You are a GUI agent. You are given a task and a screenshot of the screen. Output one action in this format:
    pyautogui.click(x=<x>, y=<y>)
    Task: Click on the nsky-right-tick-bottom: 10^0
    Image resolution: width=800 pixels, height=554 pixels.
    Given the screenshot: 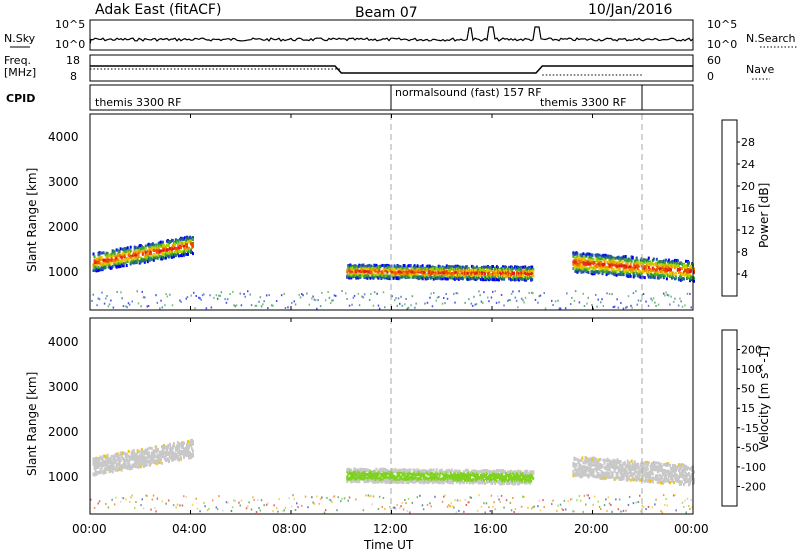 What is the action you would take?
    pyautogui.click(x=722, y=44)
    